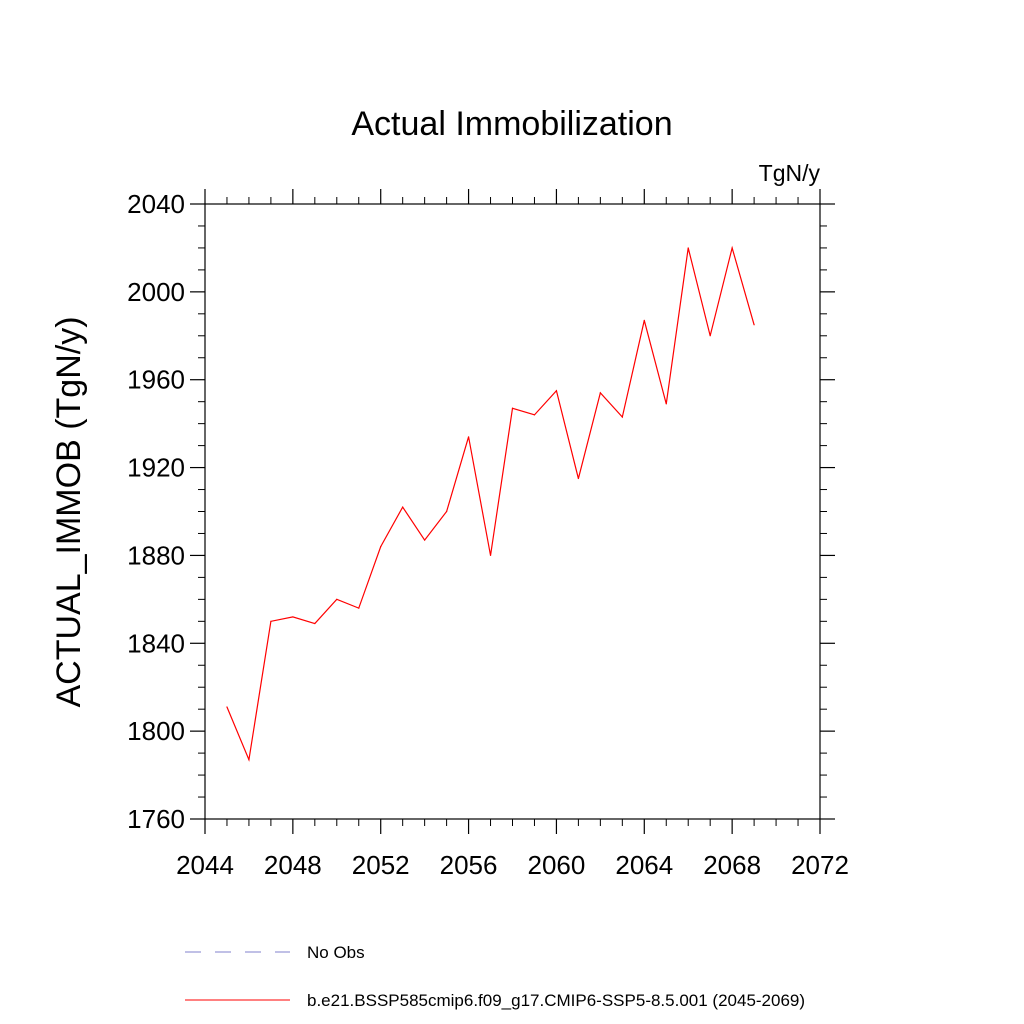 Image resolution: width=1024 pixels, height=1024 pixels. I want to click on y-tick-label: 1760, so click(156, 819).